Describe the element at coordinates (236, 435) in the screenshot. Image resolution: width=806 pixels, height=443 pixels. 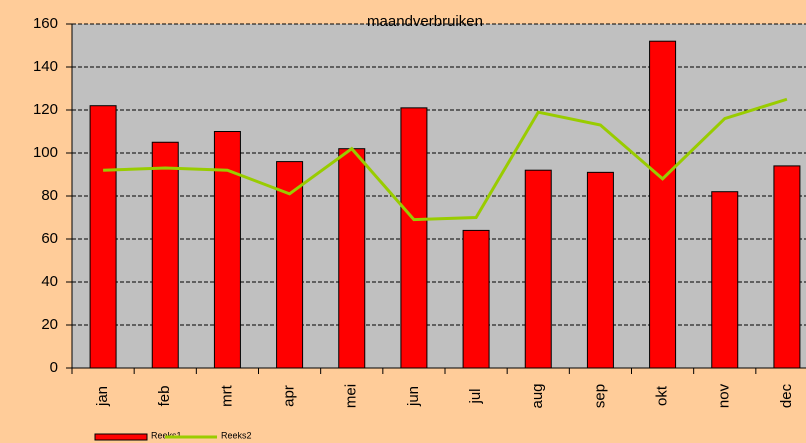
I see `legend-label: Reeks2` at that location.